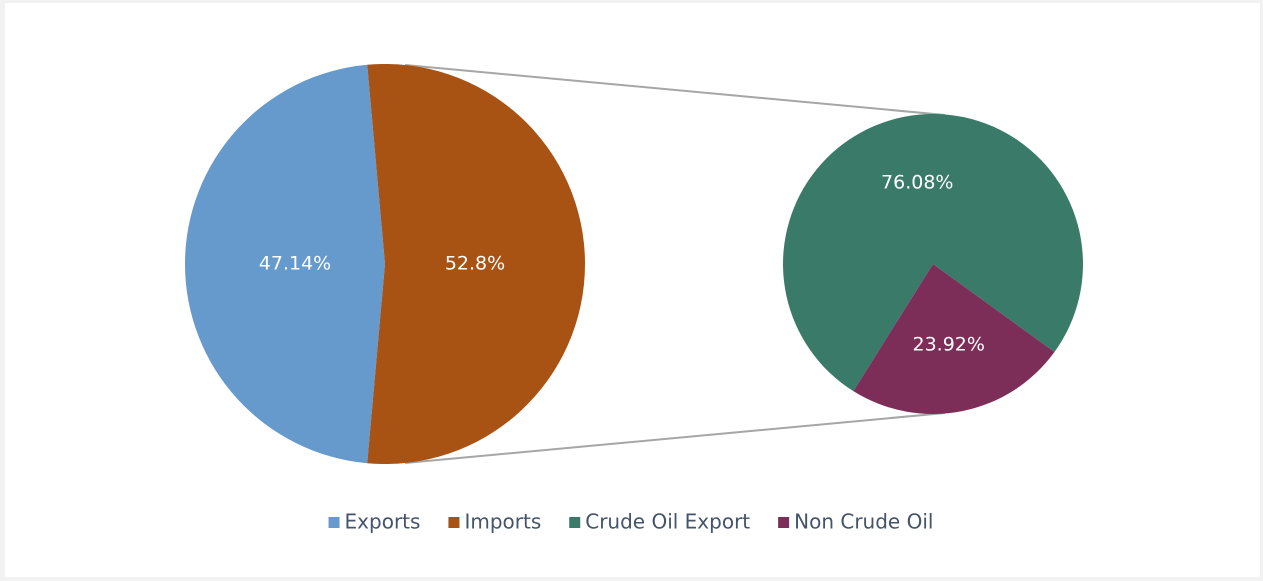 The image size is (1263, 581). Describe the element at coordinates (917, 183) in the screenshot. I see `data-label: 76.08%` at that location.